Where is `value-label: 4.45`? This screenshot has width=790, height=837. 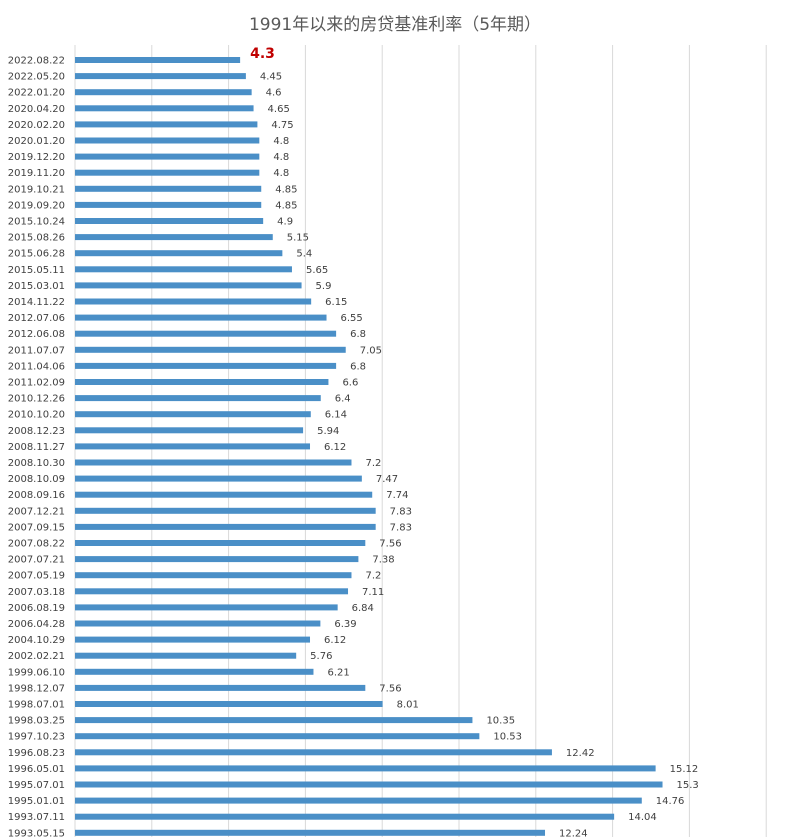
value-label: 4.45 is located at coordinates (271, 77).